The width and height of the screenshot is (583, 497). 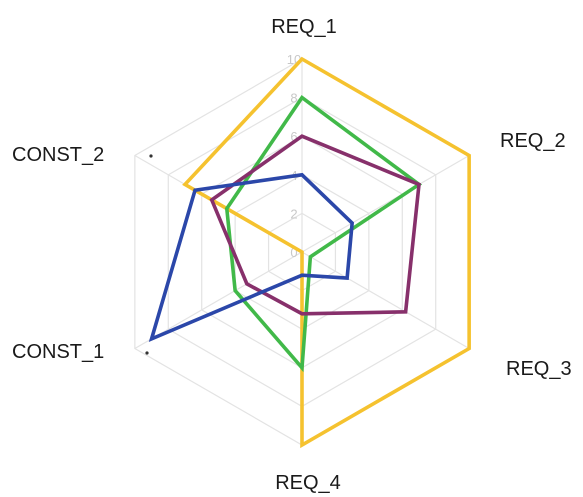 I want to click on tick-label: 0, so click(x=293, y=252).